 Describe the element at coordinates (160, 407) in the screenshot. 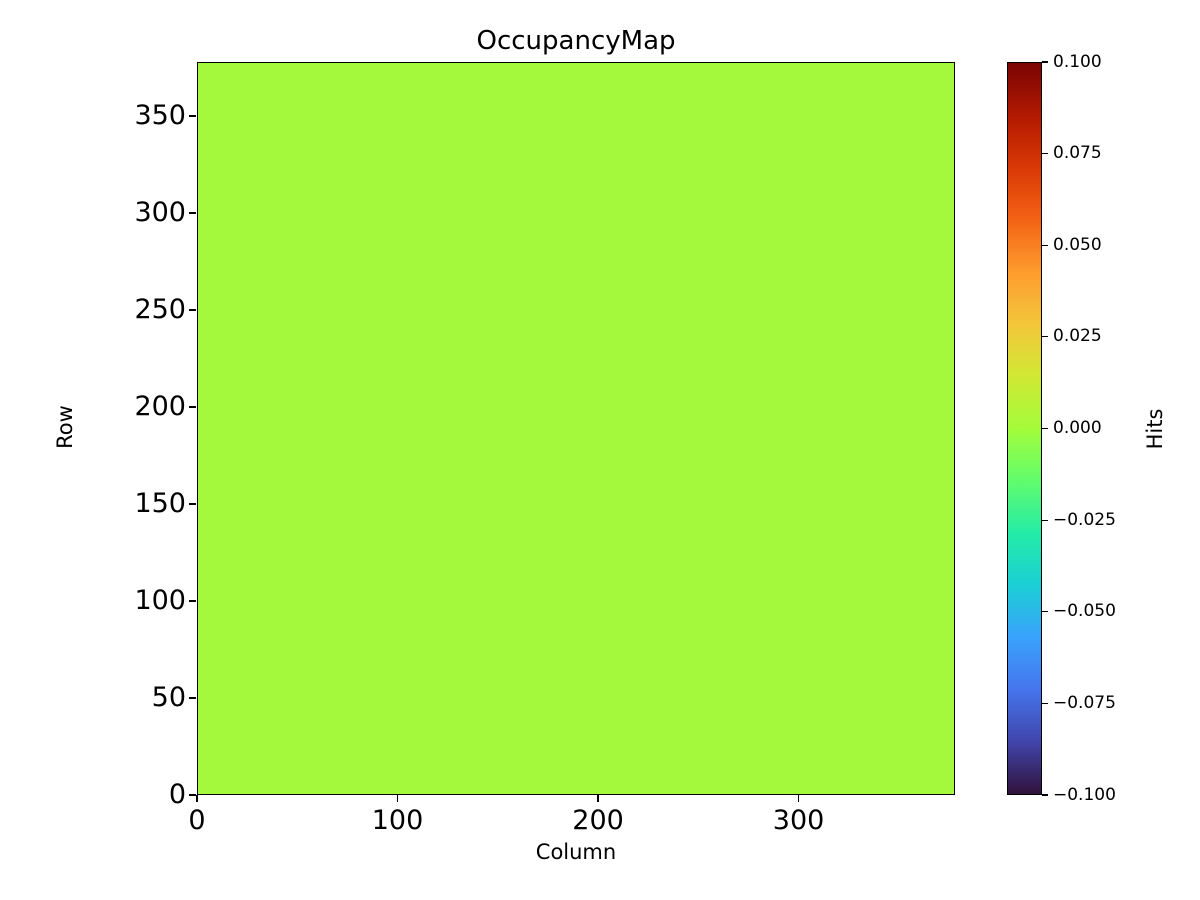

I see `y-axis-tick-label: 200` at that location.